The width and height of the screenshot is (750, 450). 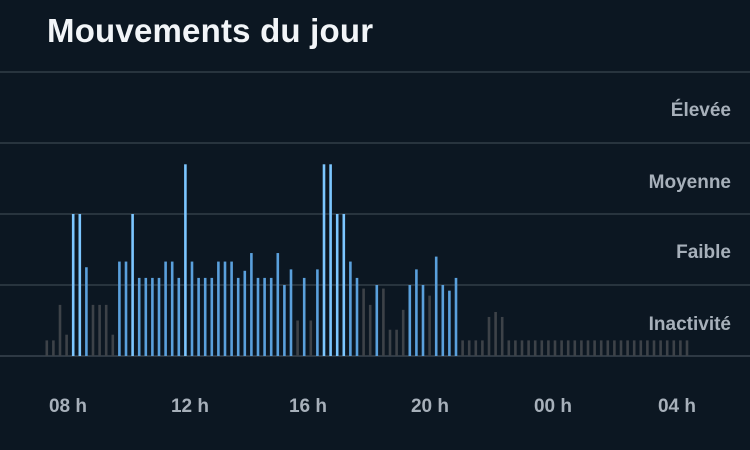 What do you see at coordinates (308, 406) in the screenshot?
I see `x-tick-label: 16 h` at bounding box center [308, 406].